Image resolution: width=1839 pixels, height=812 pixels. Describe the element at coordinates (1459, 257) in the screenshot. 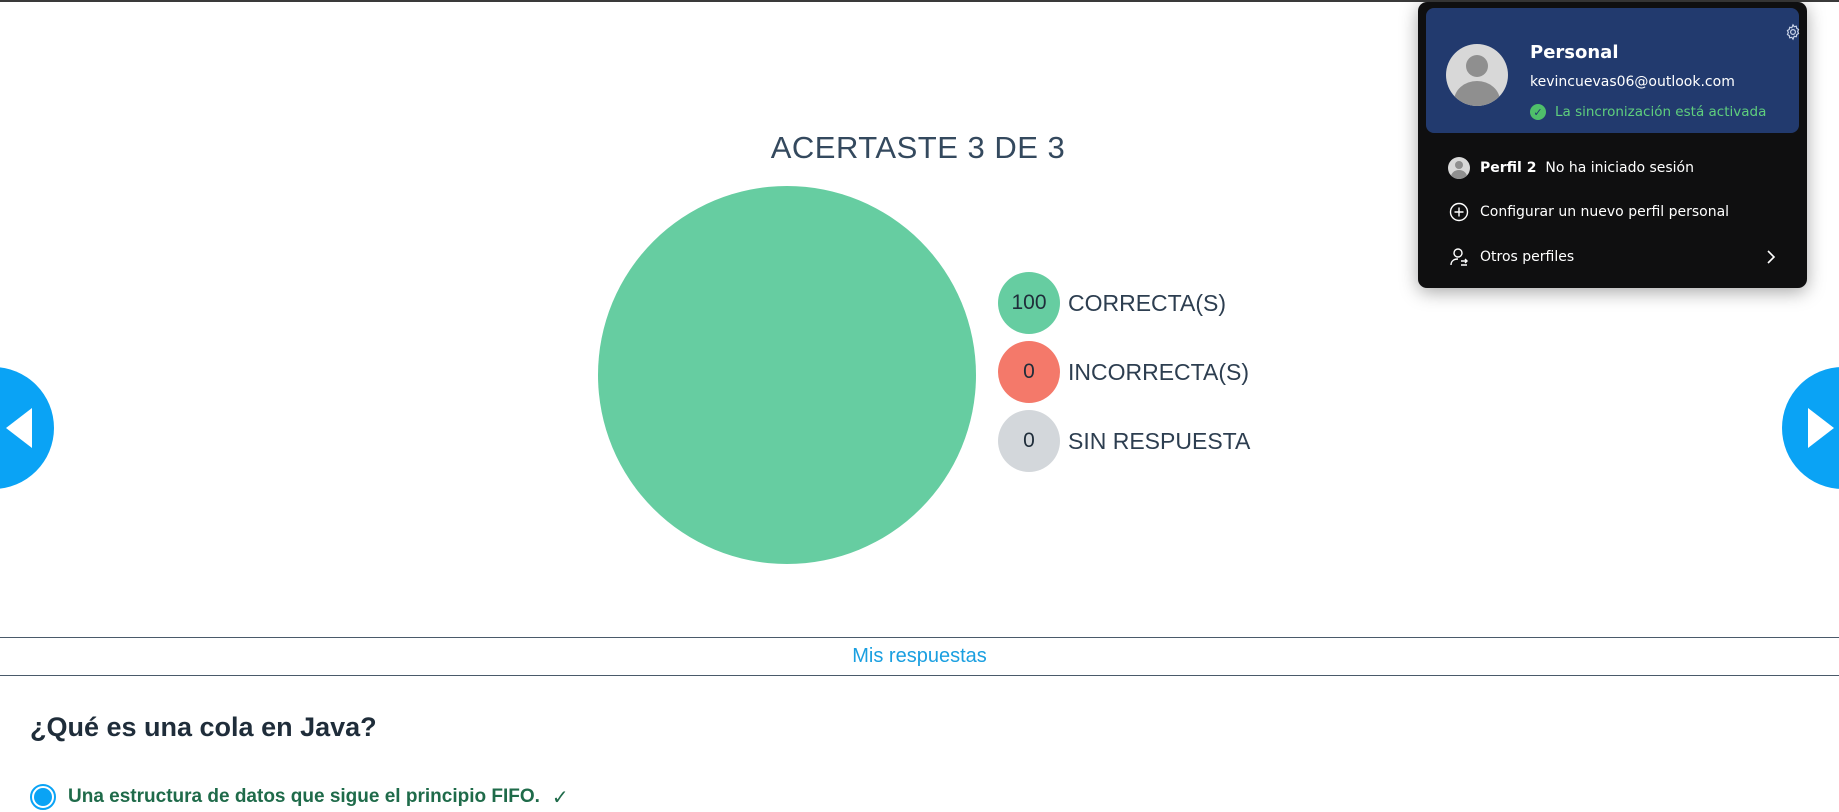

I see `user-switch-icon` at that location.